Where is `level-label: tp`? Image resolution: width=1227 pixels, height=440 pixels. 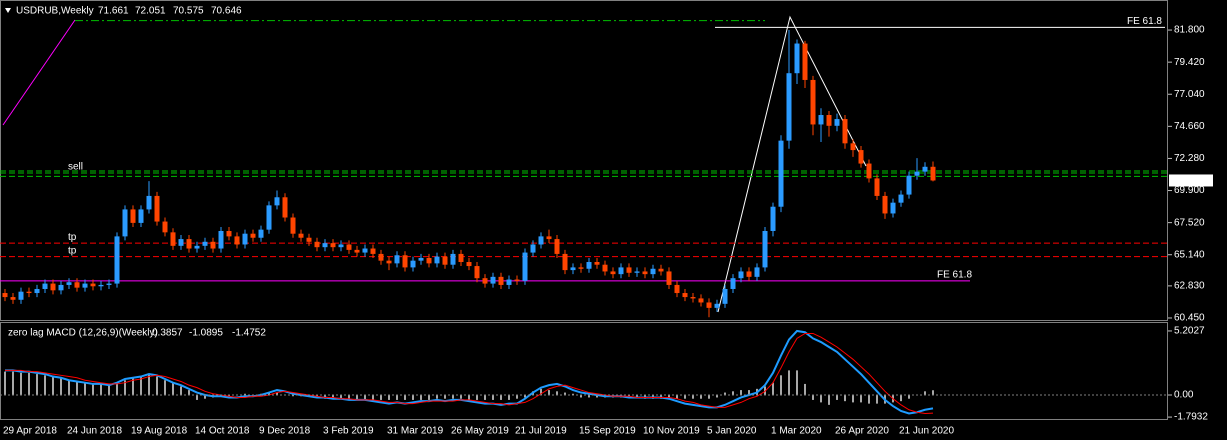
level-label: tp is located at coordinates (72, 250).